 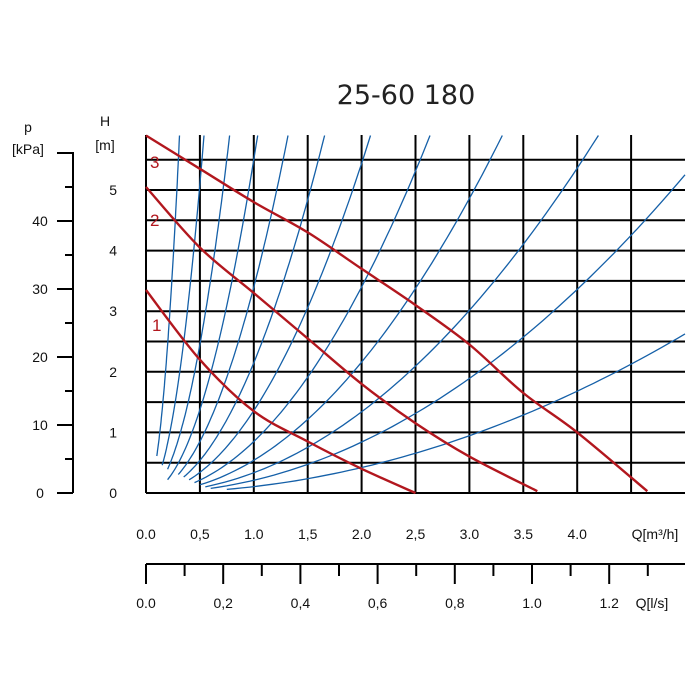 I want to click on q-ls-tick-label: 0,6, so click(x=378, y=603).